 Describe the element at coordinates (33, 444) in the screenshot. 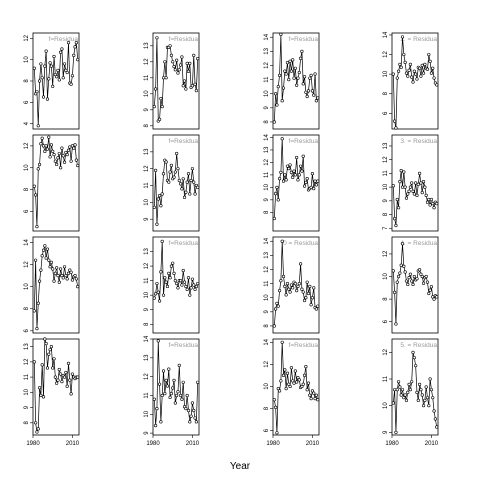

I see `x-tick-label: 1980` at that location.